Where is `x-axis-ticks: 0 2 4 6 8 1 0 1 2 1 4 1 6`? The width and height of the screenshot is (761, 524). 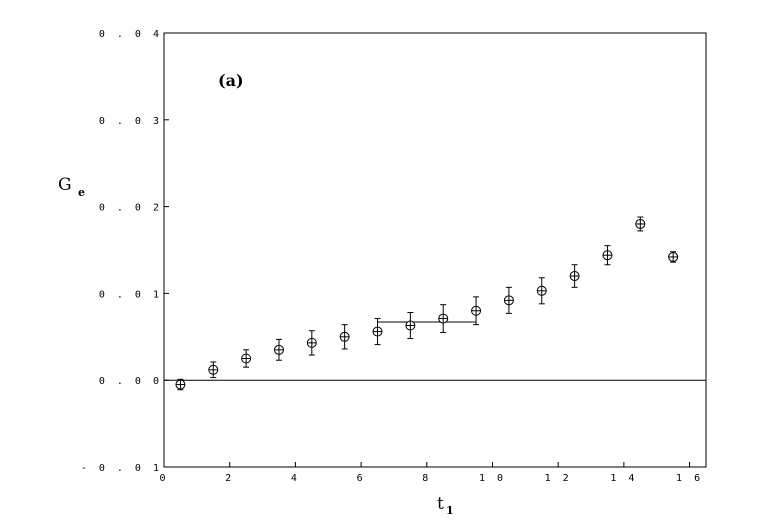 x-axis-ticks: 0 2 4 6 8 1 0 1 2 1 4 1 6 is located at coordinates (431, 473).